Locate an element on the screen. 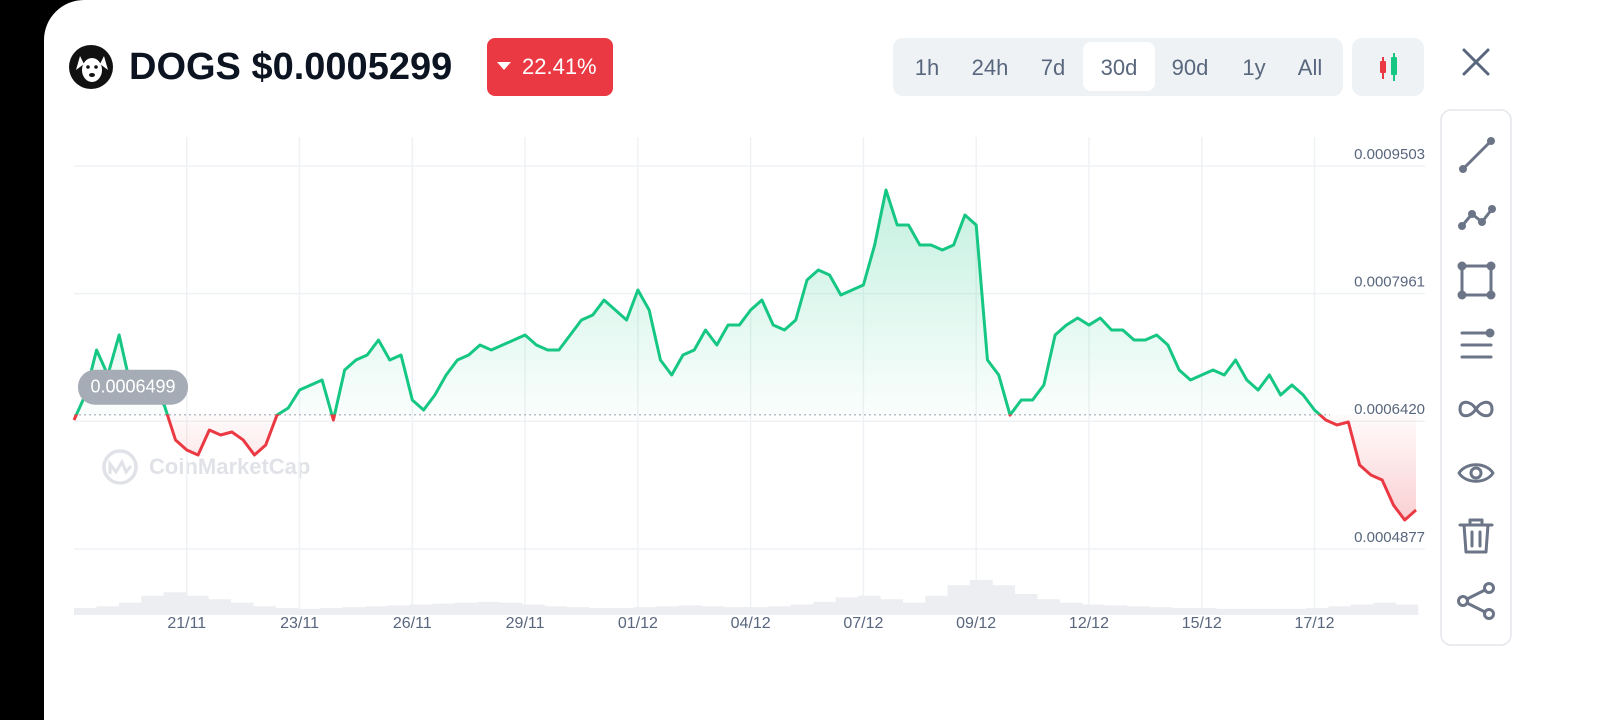 The height and width of the screenshot is (720, 1600). x-tick-label: 17/12 is located at coordinates (1314, 623).